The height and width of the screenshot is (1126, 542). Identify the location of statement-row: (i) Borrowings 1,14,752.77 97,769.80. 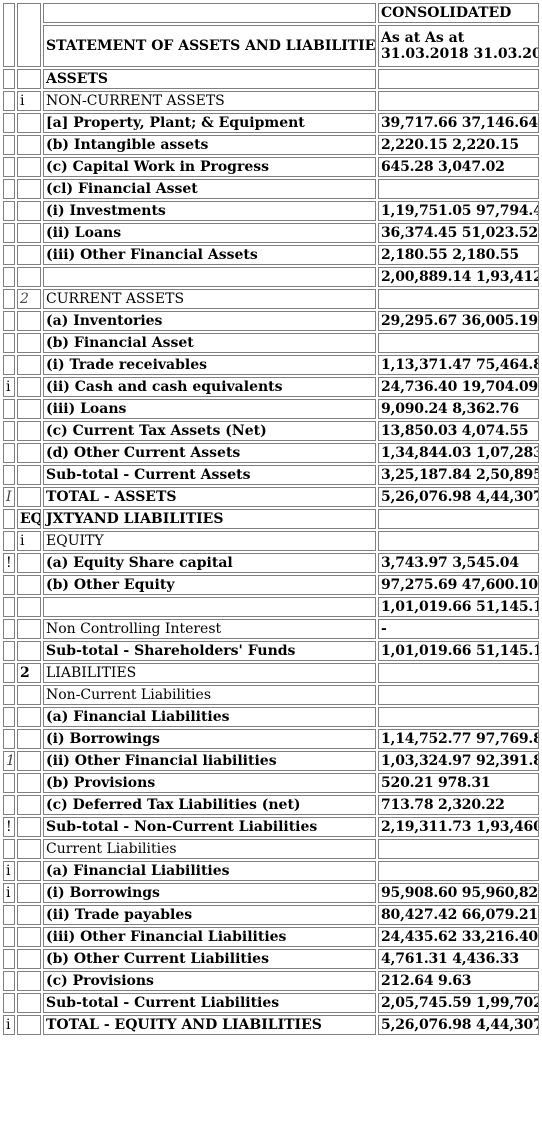
(271, 739).